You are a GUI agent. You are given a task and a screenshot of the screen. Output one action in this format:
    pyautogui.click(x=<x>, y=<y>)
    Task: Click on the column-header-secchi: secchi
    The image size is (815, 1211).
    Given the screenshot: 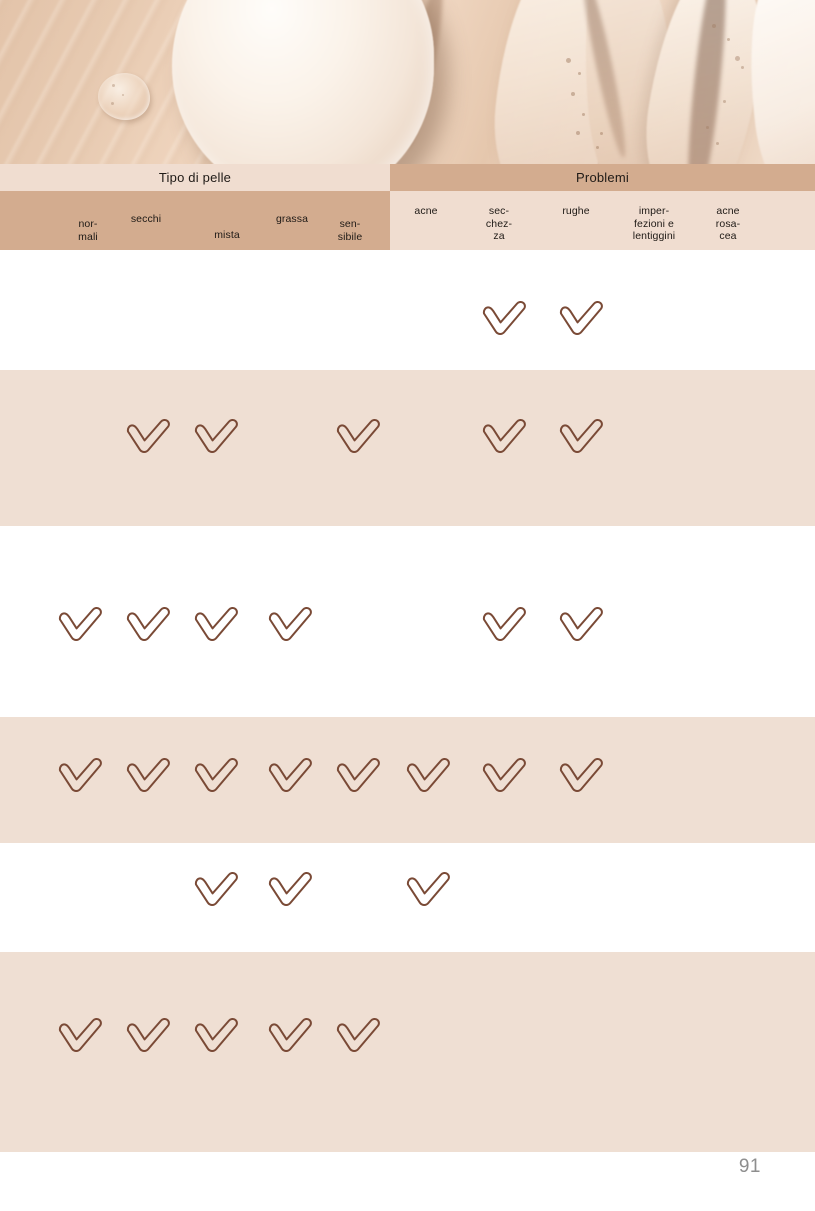 What is the action you would take?
    pyautogui.click(x=146, y=219)
    